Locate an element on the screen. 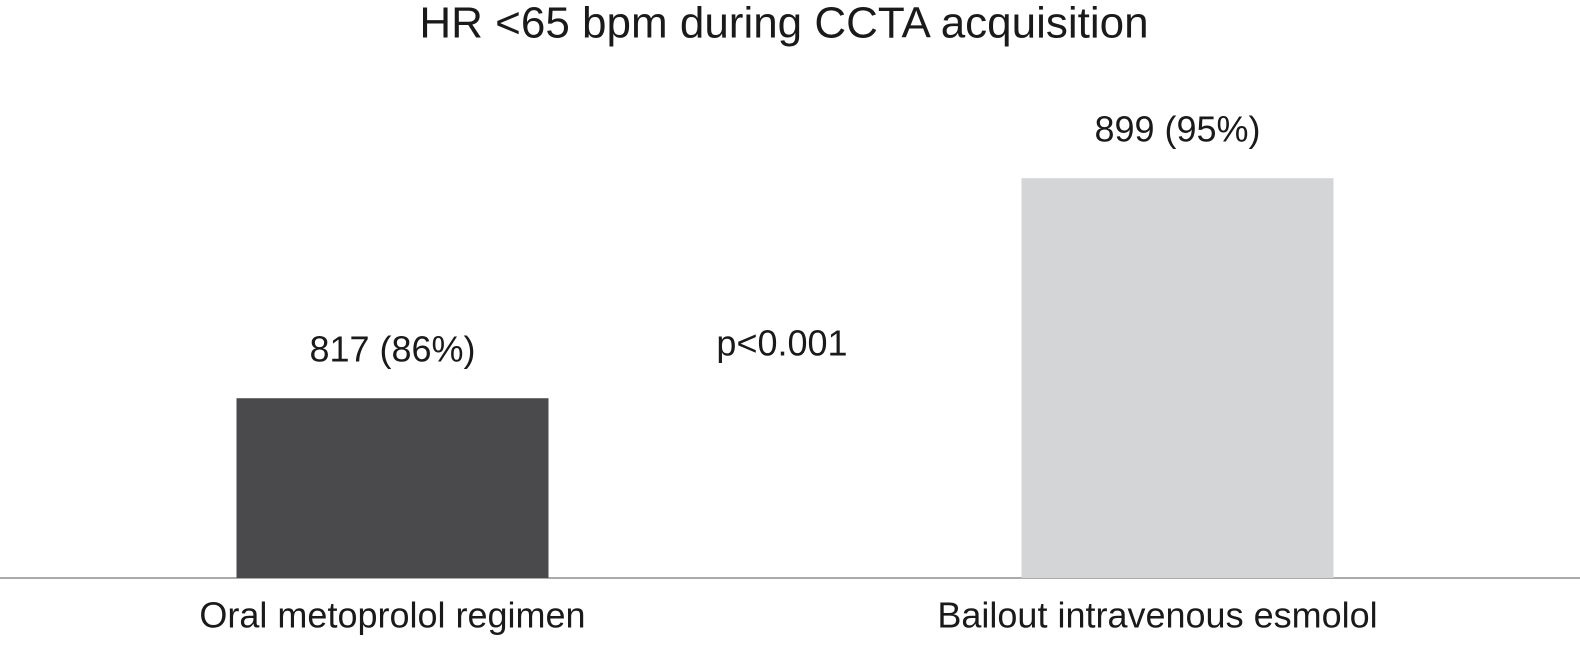 The image size is (1580, 647). chart-title: HR <65 bpm during CCTA acquisition is located at coordinates (783, 24).